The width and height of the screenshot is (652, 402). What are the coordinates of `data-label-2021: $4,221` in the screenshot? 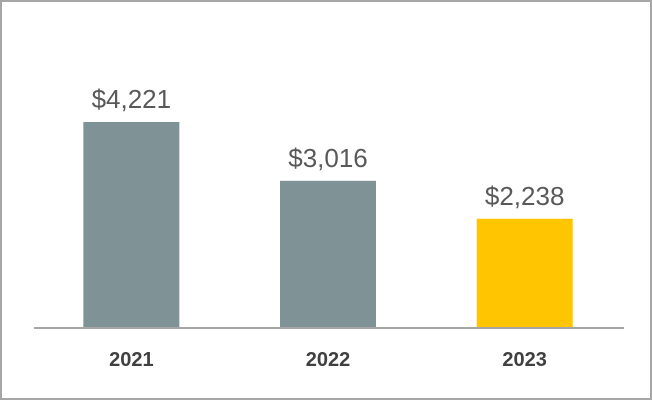 It's located at (132, 99).